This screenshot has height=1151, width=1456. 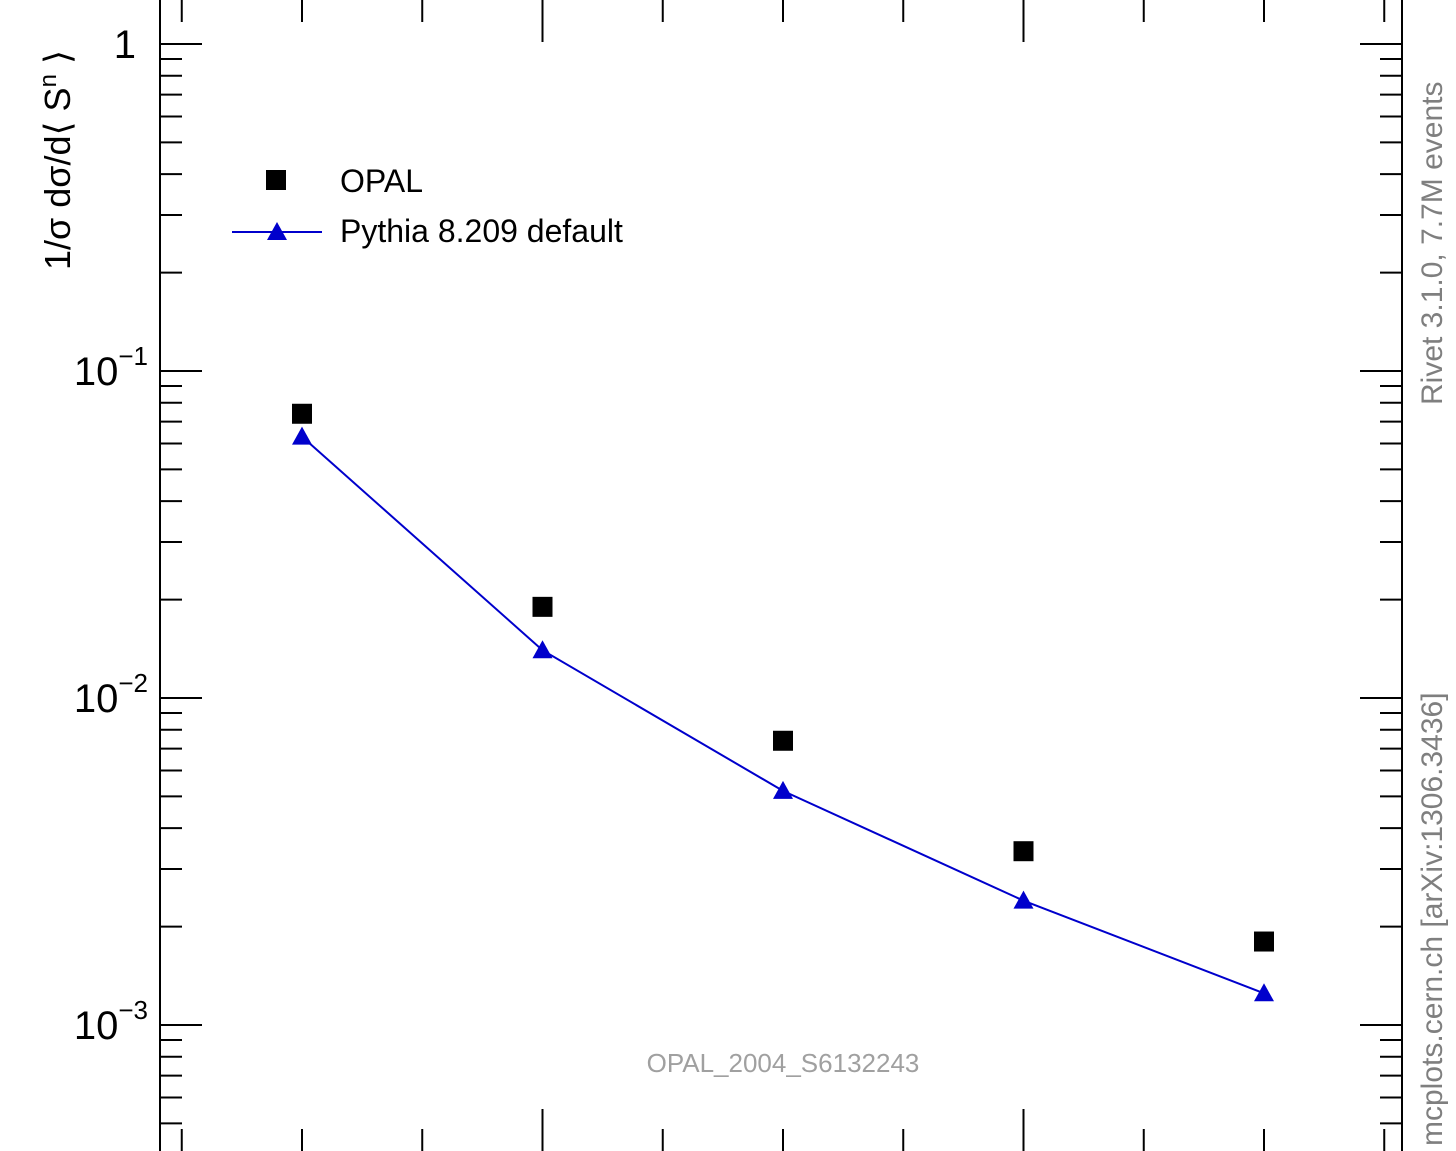 What do you see at coordinates (111, 535) in the screenshot?
I see `y-axis-tick-labels: 1 10⁻¹ 10⁻² 10⁻³` at bounding box center [111, 535].